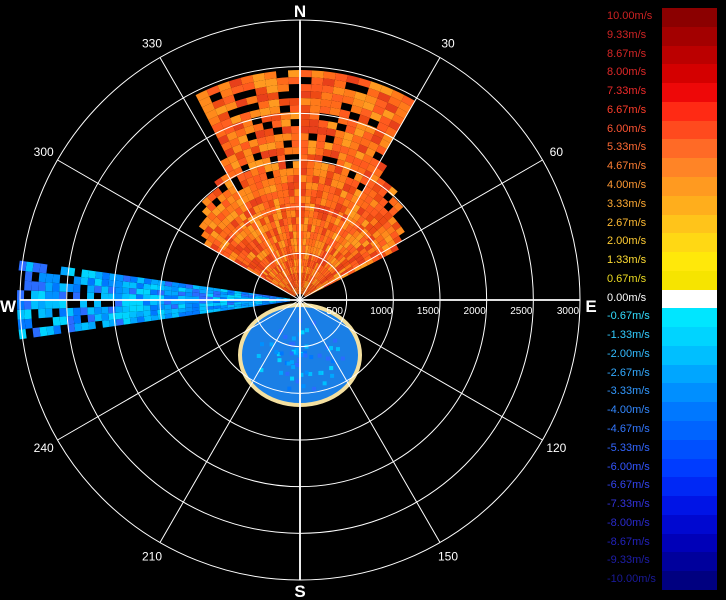 The image size is (726, 600). I want to click on legend-swatch, so click(689, 111).